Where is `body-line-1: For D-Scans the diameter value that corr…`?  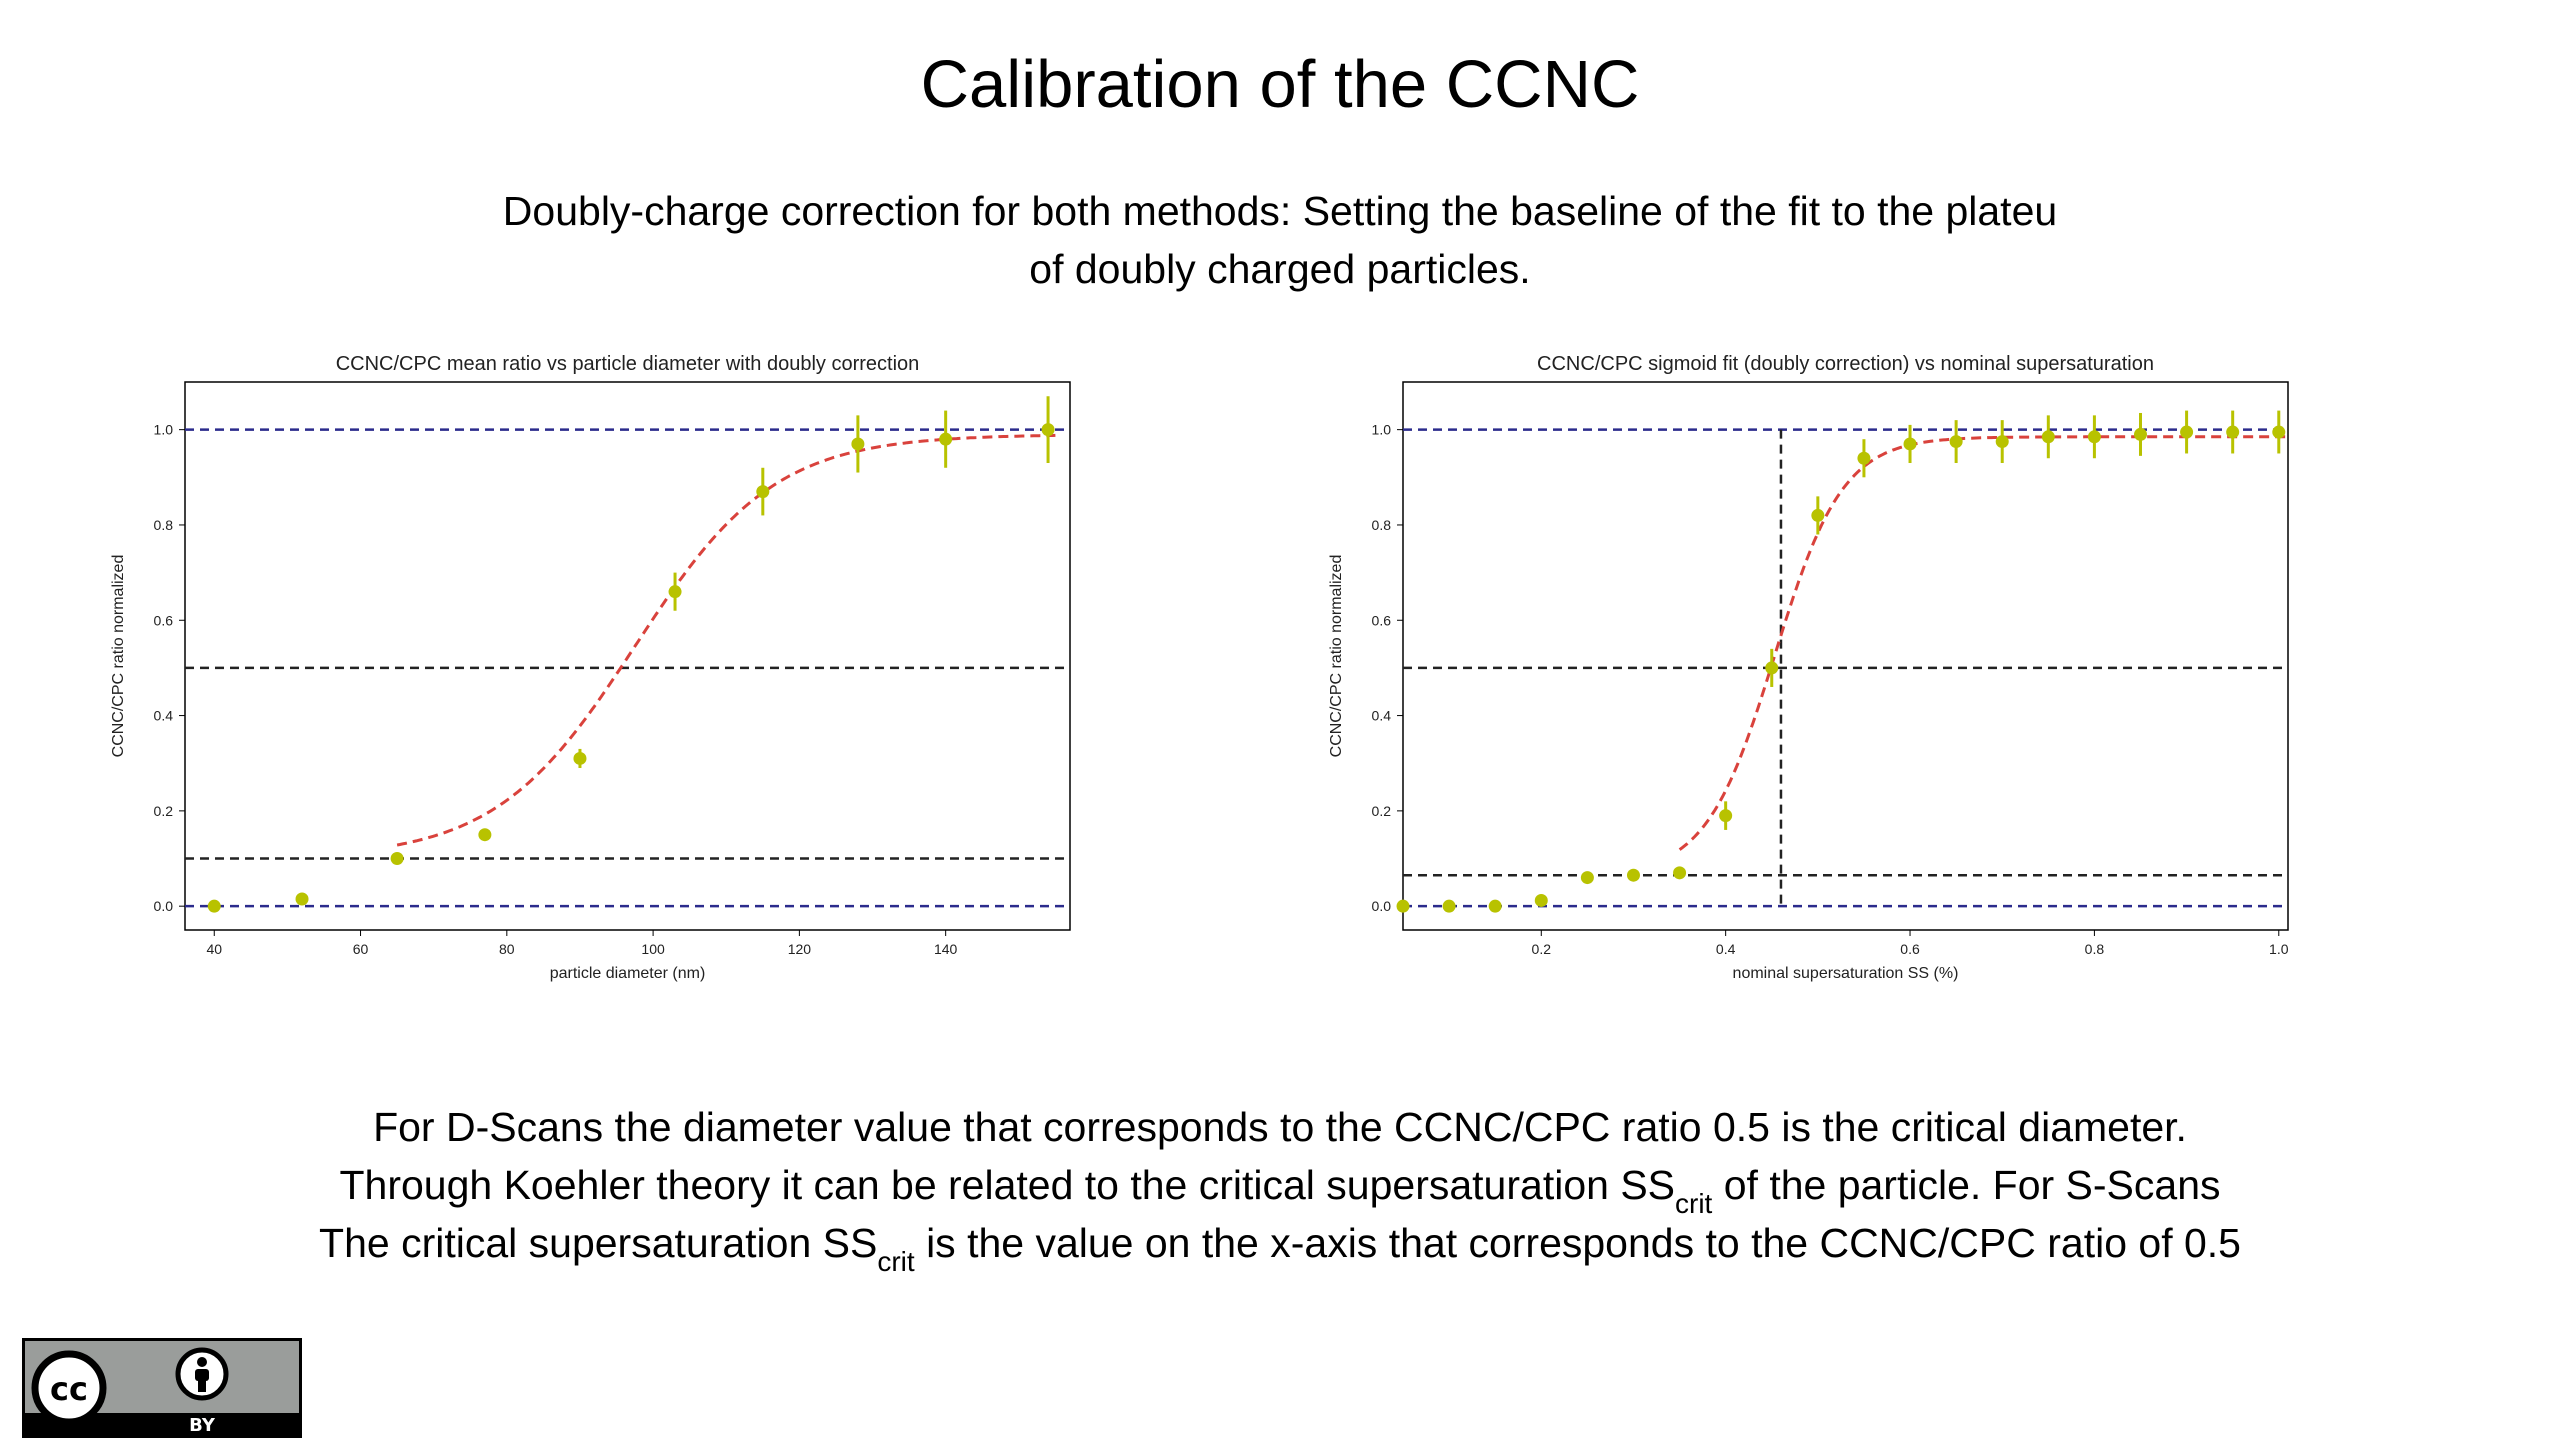
body-line-1: For D-Scans the diameter value that corr… is located at coordinates (1280, 1127).